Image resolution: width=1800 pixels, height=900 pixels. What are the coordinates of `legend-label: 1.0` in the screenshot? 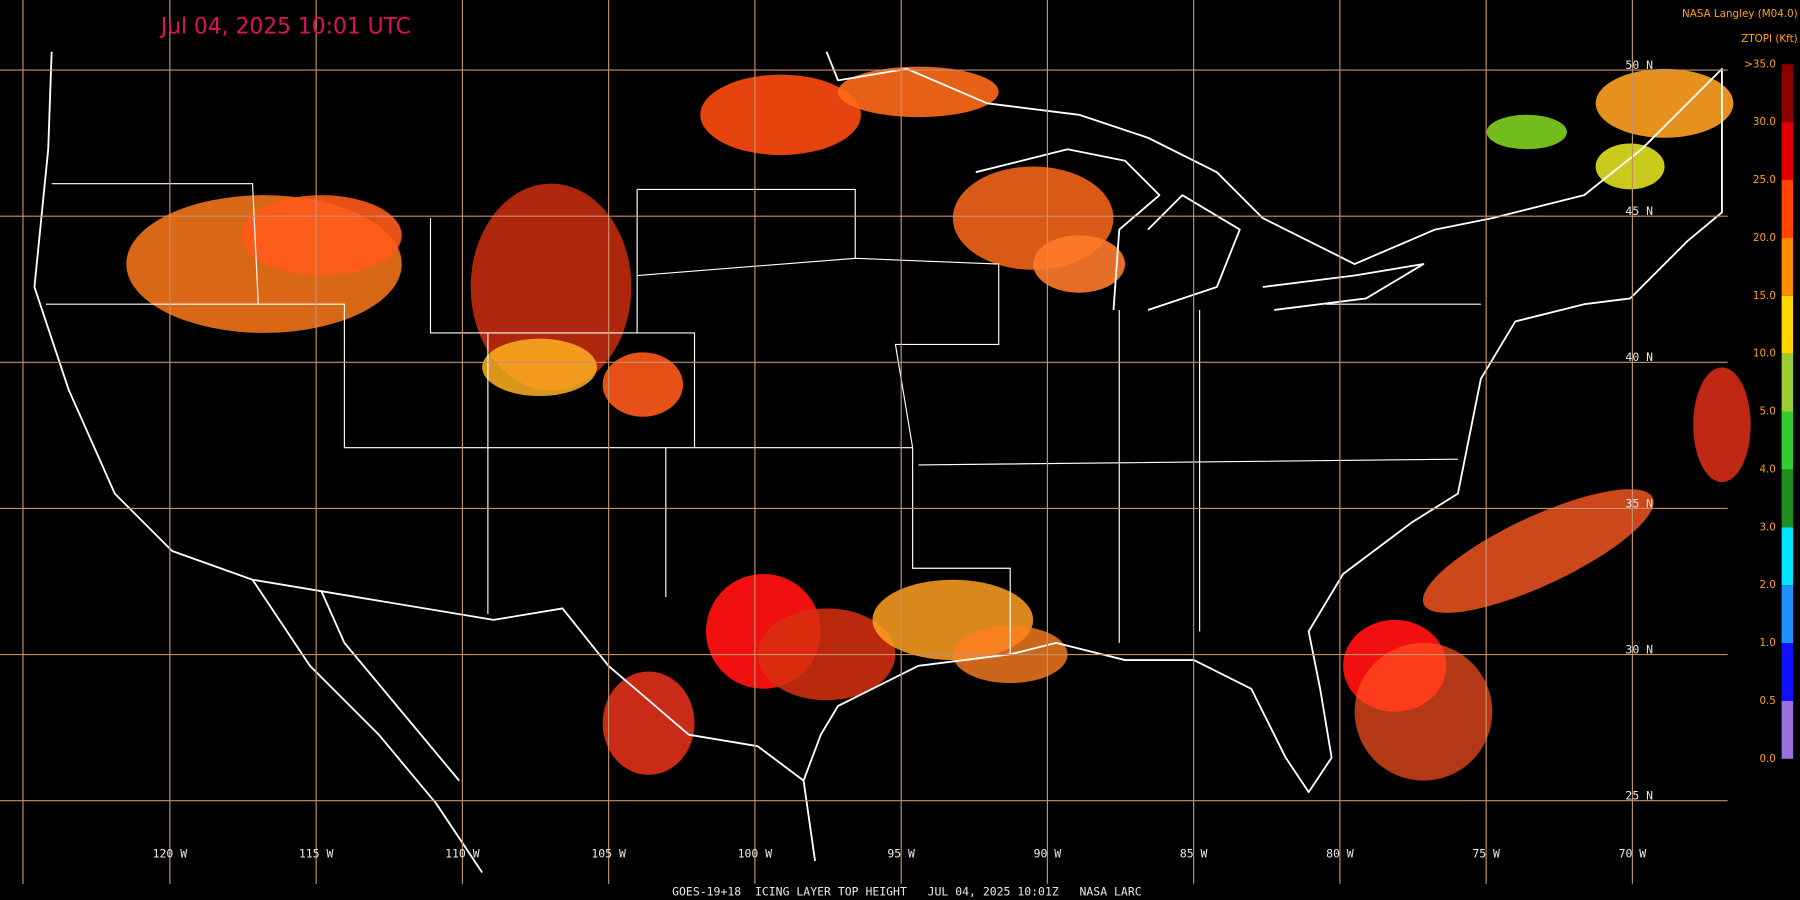 It's located at (1767, 643).